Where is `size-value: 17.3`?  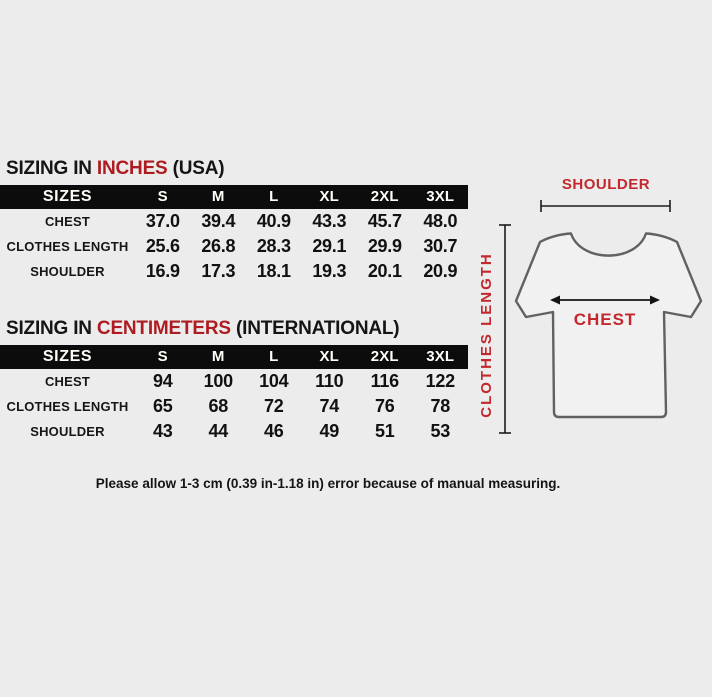 size-value: 17.3 is located at coordinates (218, 271).